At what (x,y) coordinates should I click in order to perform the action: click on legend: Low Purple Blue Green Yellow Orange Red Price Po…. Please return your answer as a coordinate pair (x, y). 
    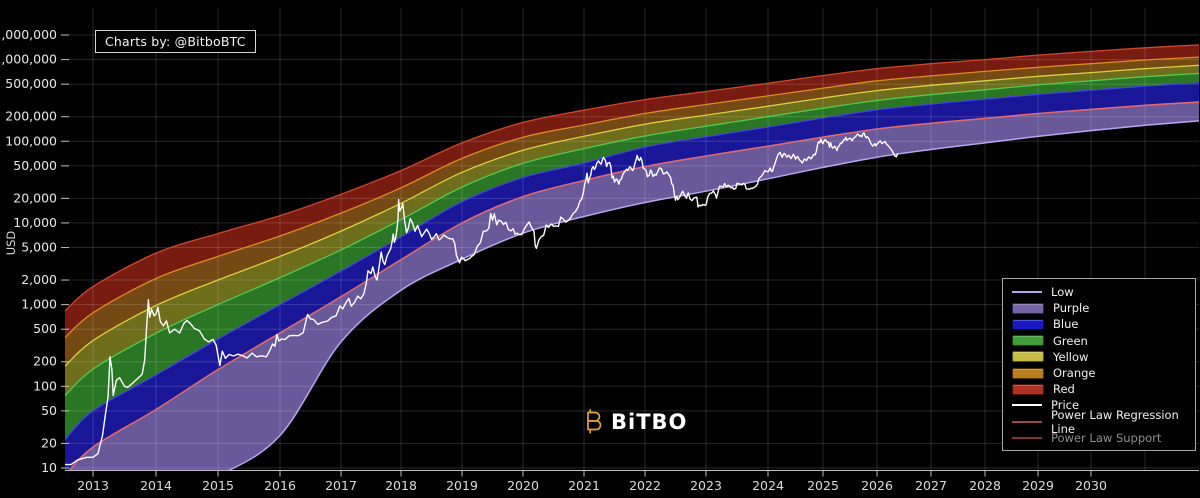
    Looking at the image, I should click on (1099, 364).